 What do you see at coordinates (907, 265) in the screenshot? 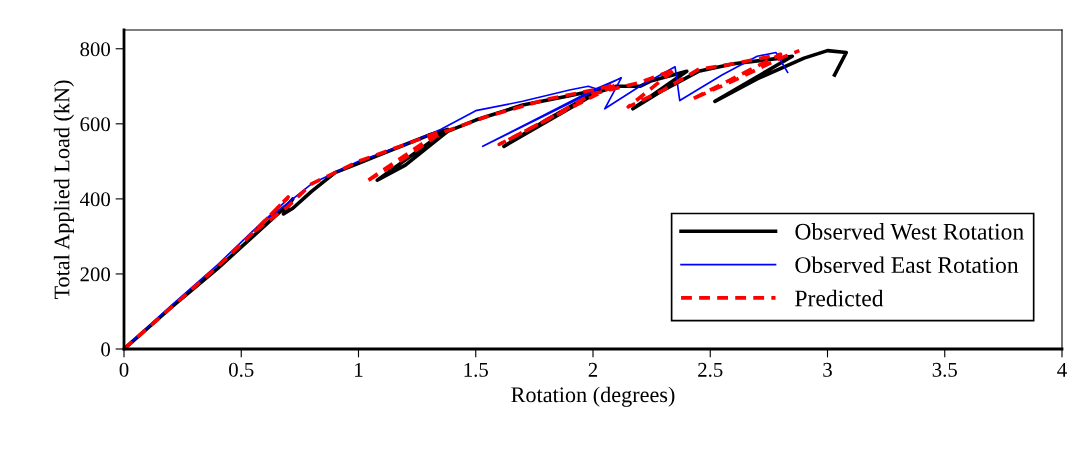
I see `legend-label: Observed East Rotation` at bounding box center [907, 265].